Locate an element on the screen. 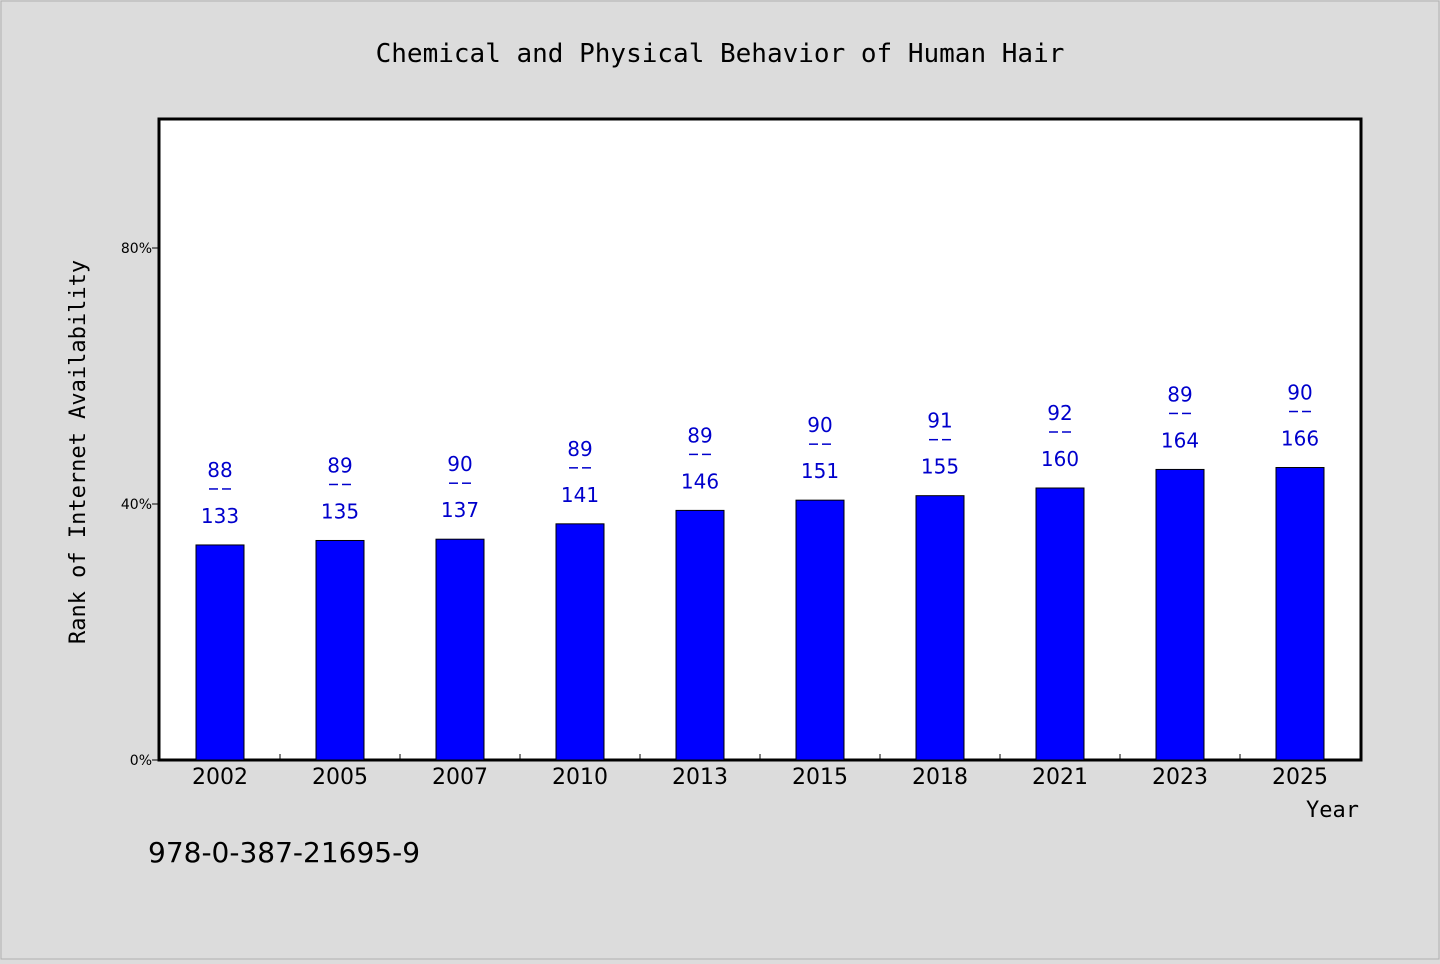 The width and height of the screenshot is (1440, 964). data-label-denominator: 146 is located at coordinates (700, 481).